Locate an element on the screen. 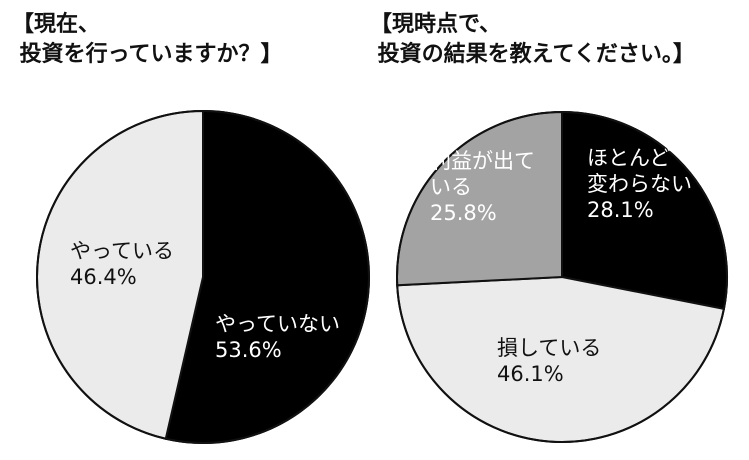 The image size is (749, 460). chart-2-category-2: 損している is located at coordinates (549, 348).